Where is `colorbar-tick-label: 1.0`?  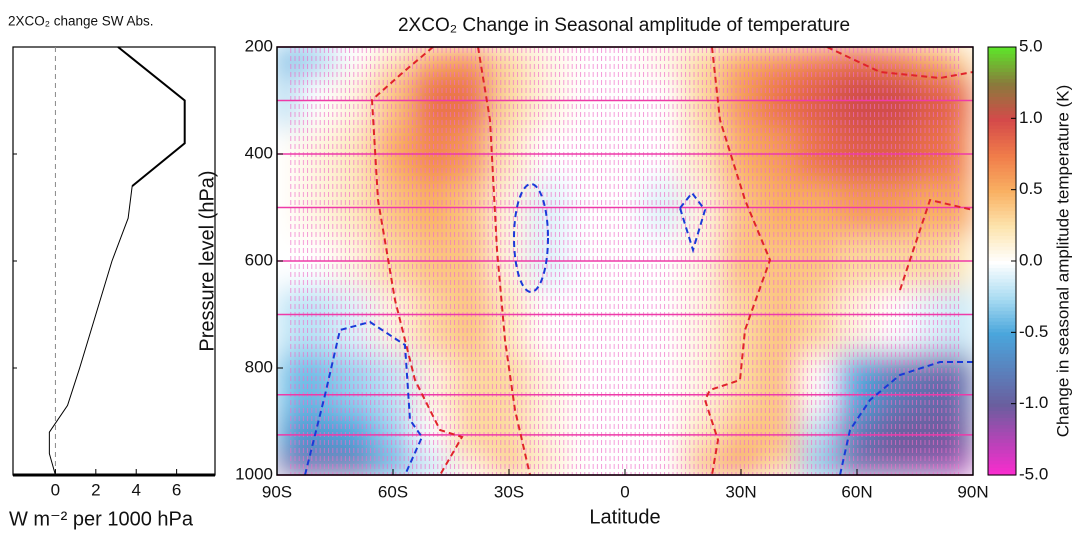 colorbar-tick-label: 1.0 is located at coordinates (1031, 117).